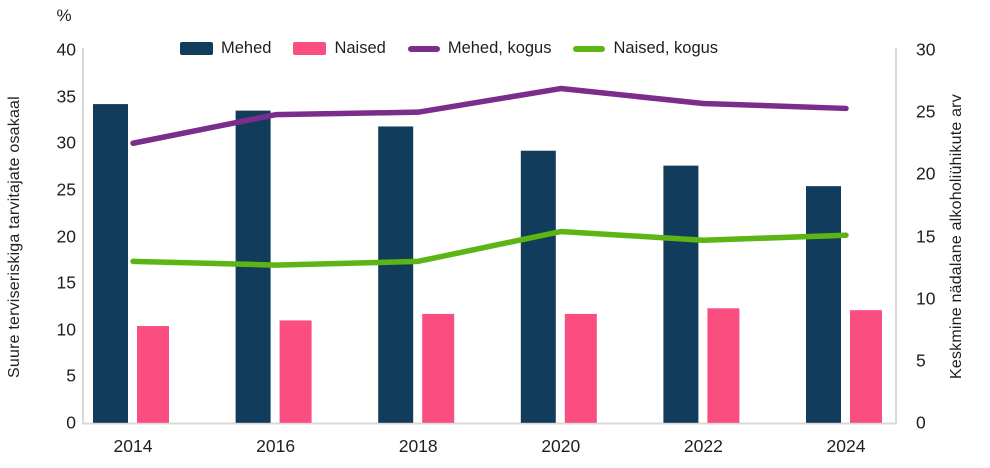 The width and height of the screenshot is (990, 468). I want to click on bar-naised-2014, so click(153, 374).